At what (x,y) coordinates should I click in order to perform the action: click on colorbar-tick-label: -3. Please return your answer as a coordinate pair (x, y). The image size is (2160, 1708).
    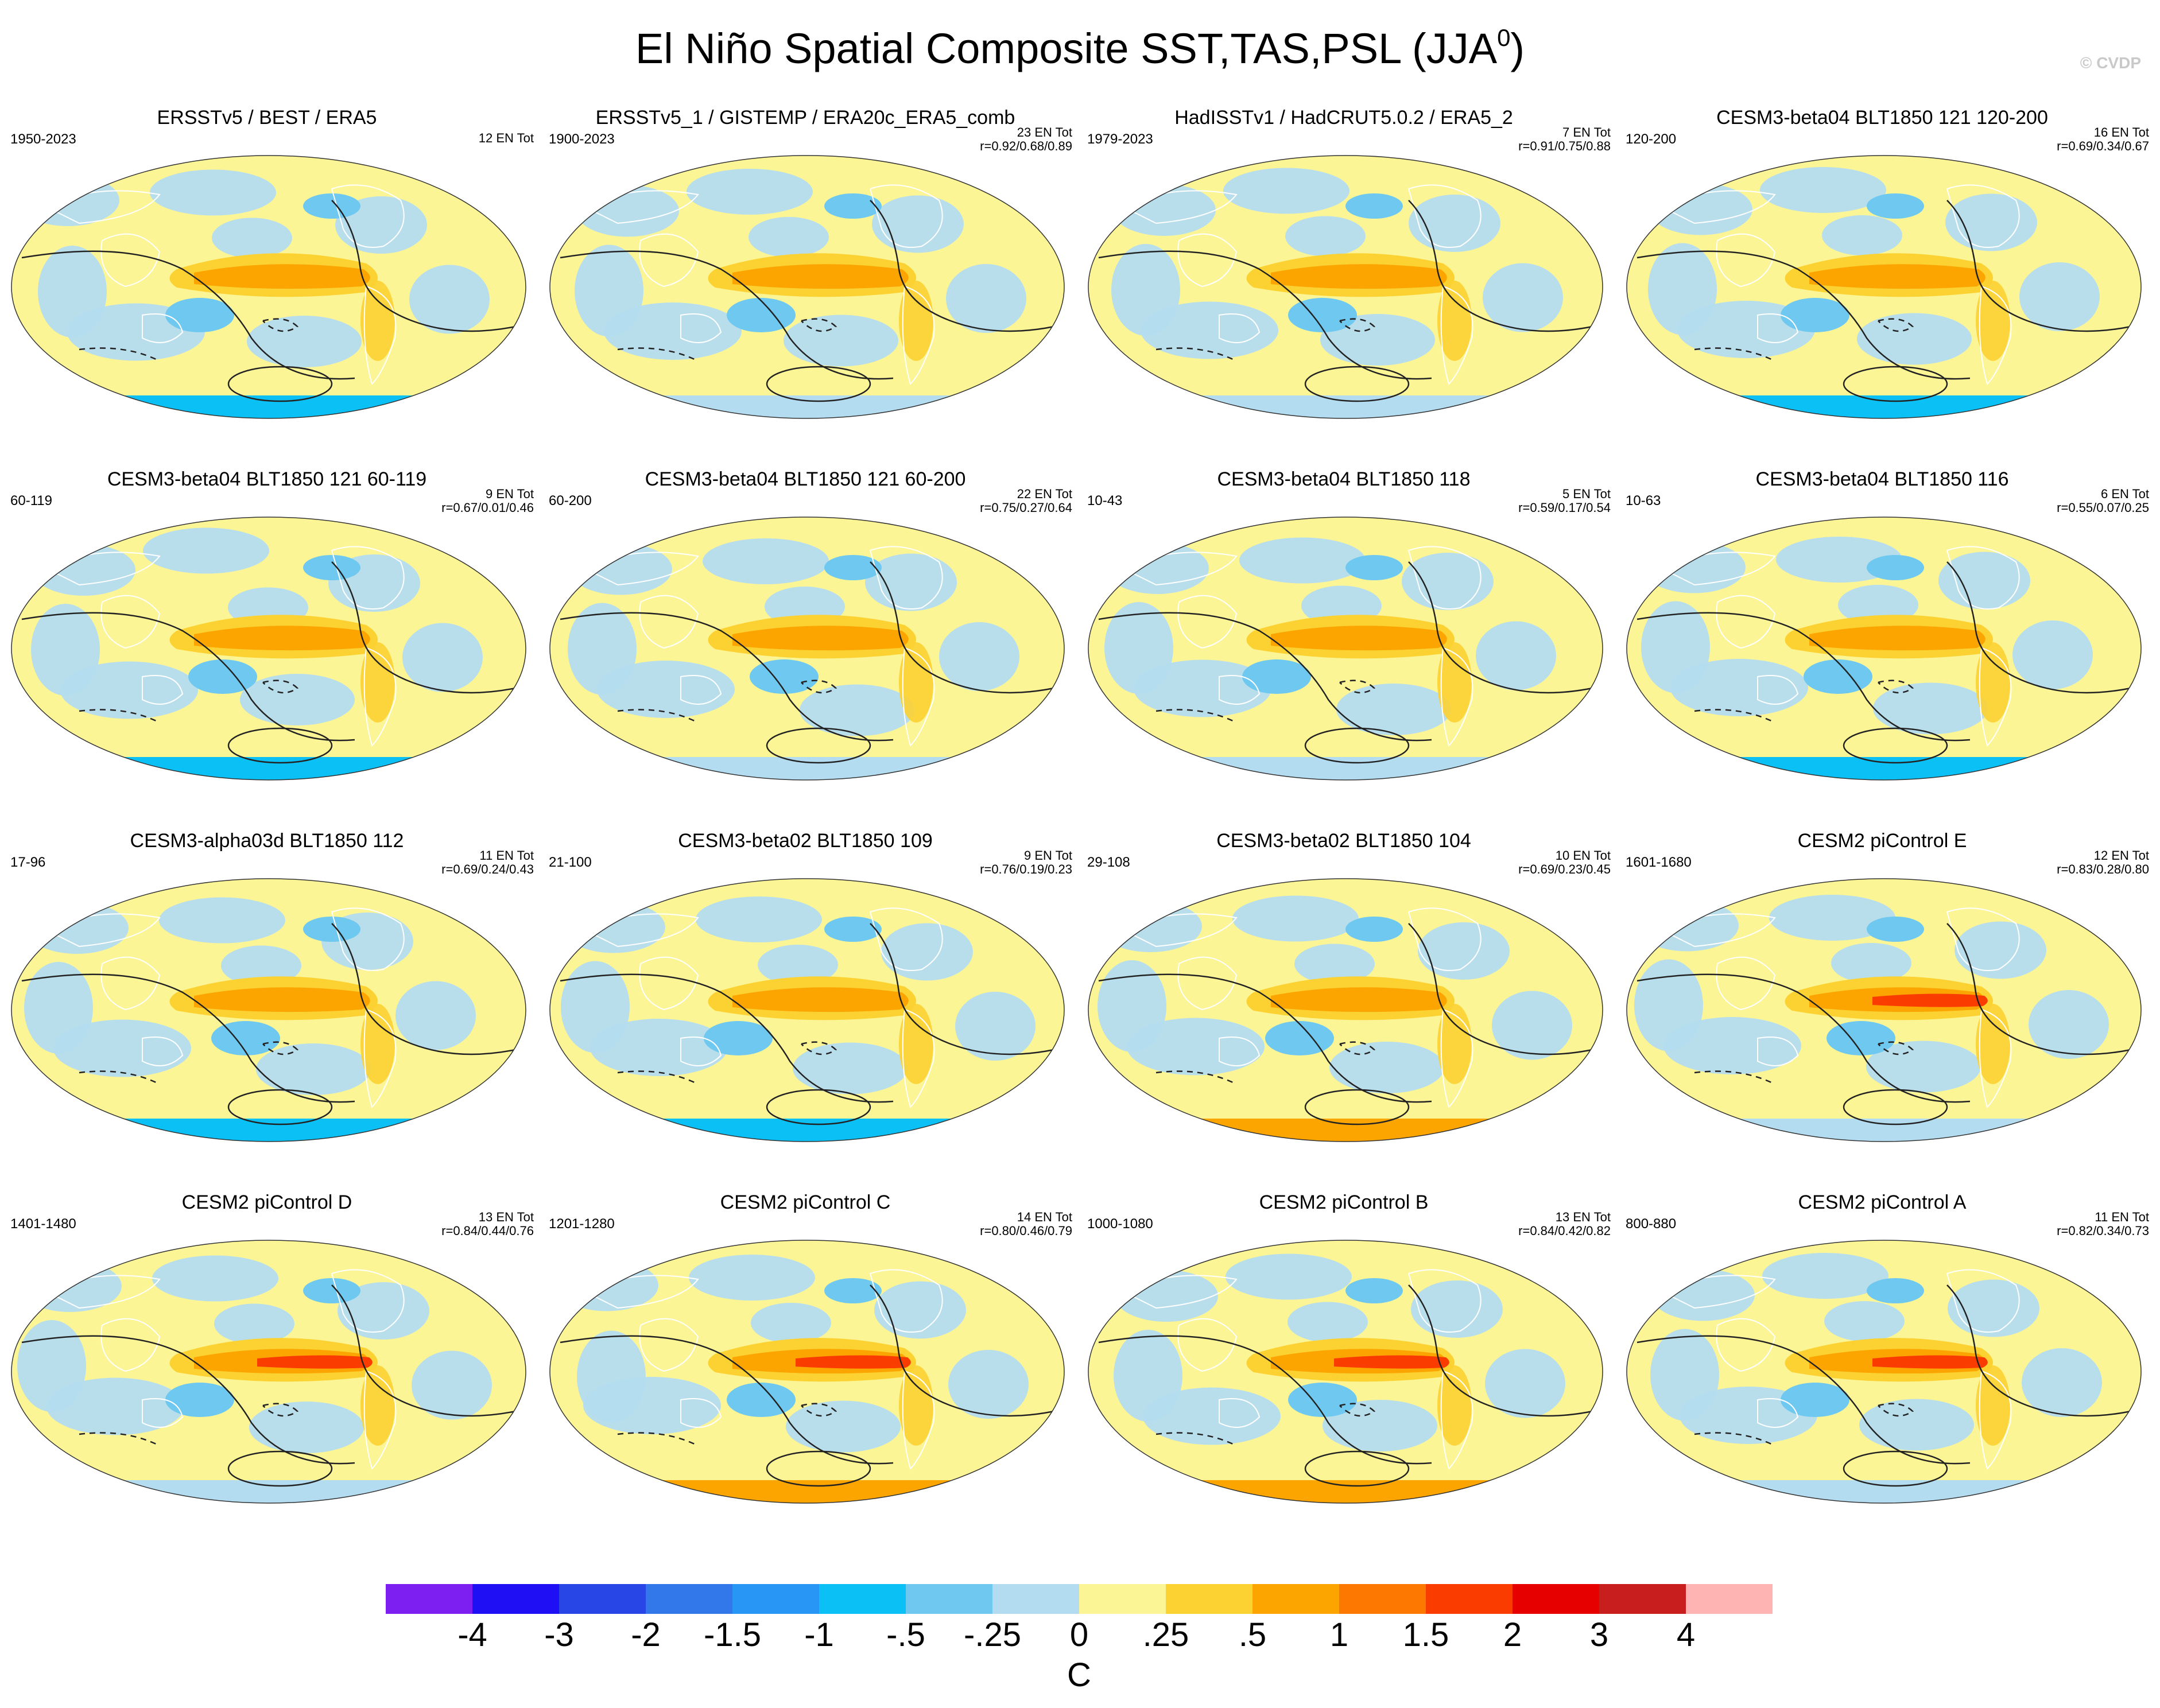
    Looking at the image, I should click on (559, 1634).